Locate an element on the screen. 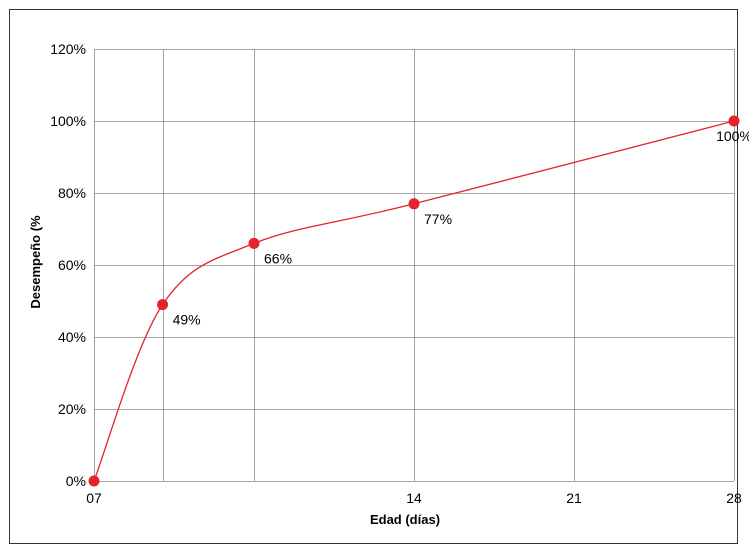 The image size is (749, 554). y-tick-label: 120% is located at coordinates (68, 49).